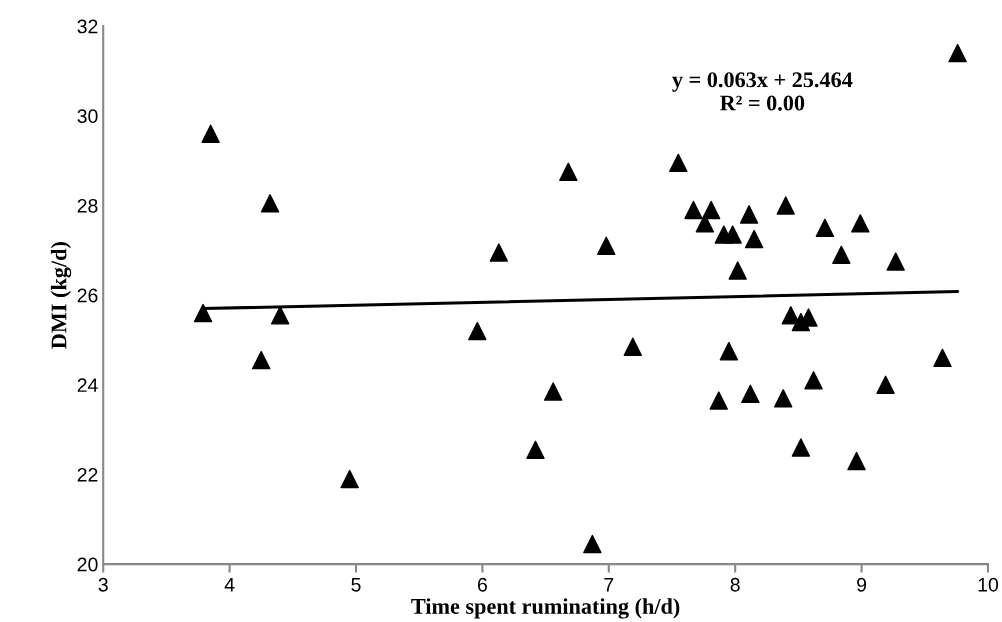 This screenshot has height=622, width=1002. What do you see at coordinates (87, 474) in the screenshot?
I see `y-tick-label: 22` at bounding box center [87, 474].